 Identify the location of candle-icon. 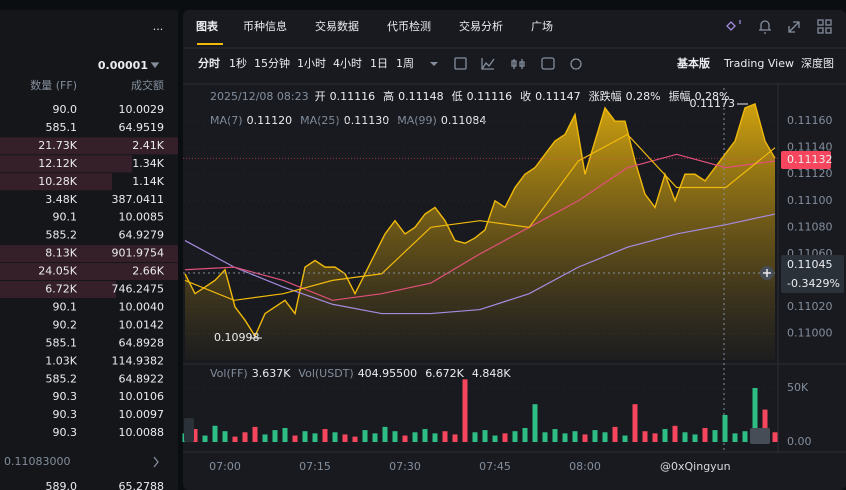
(518, 64).